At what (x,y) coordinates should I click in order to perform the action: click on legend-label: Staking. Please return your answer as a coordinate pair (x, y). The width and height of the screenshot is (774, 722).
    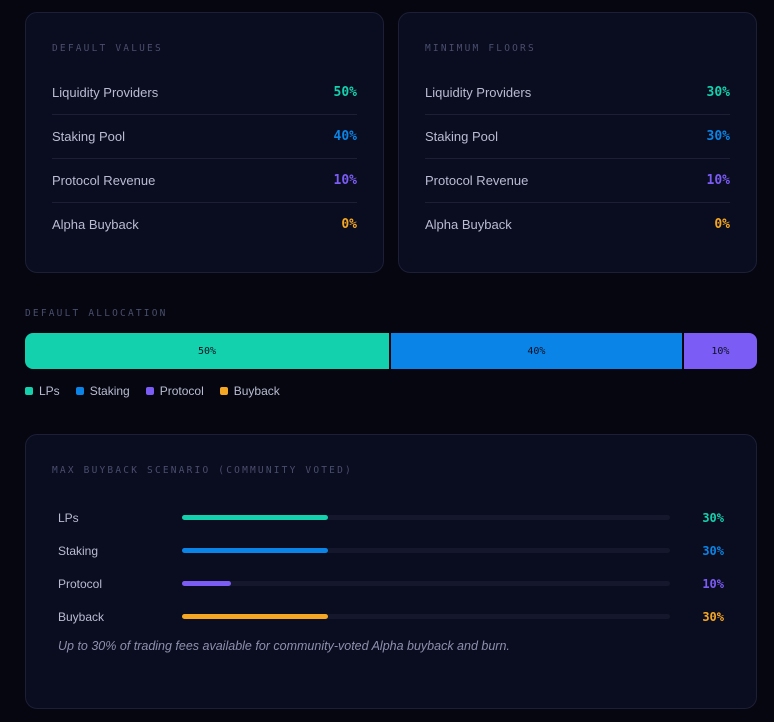
    Looking at the image, I should click on (109, 391).